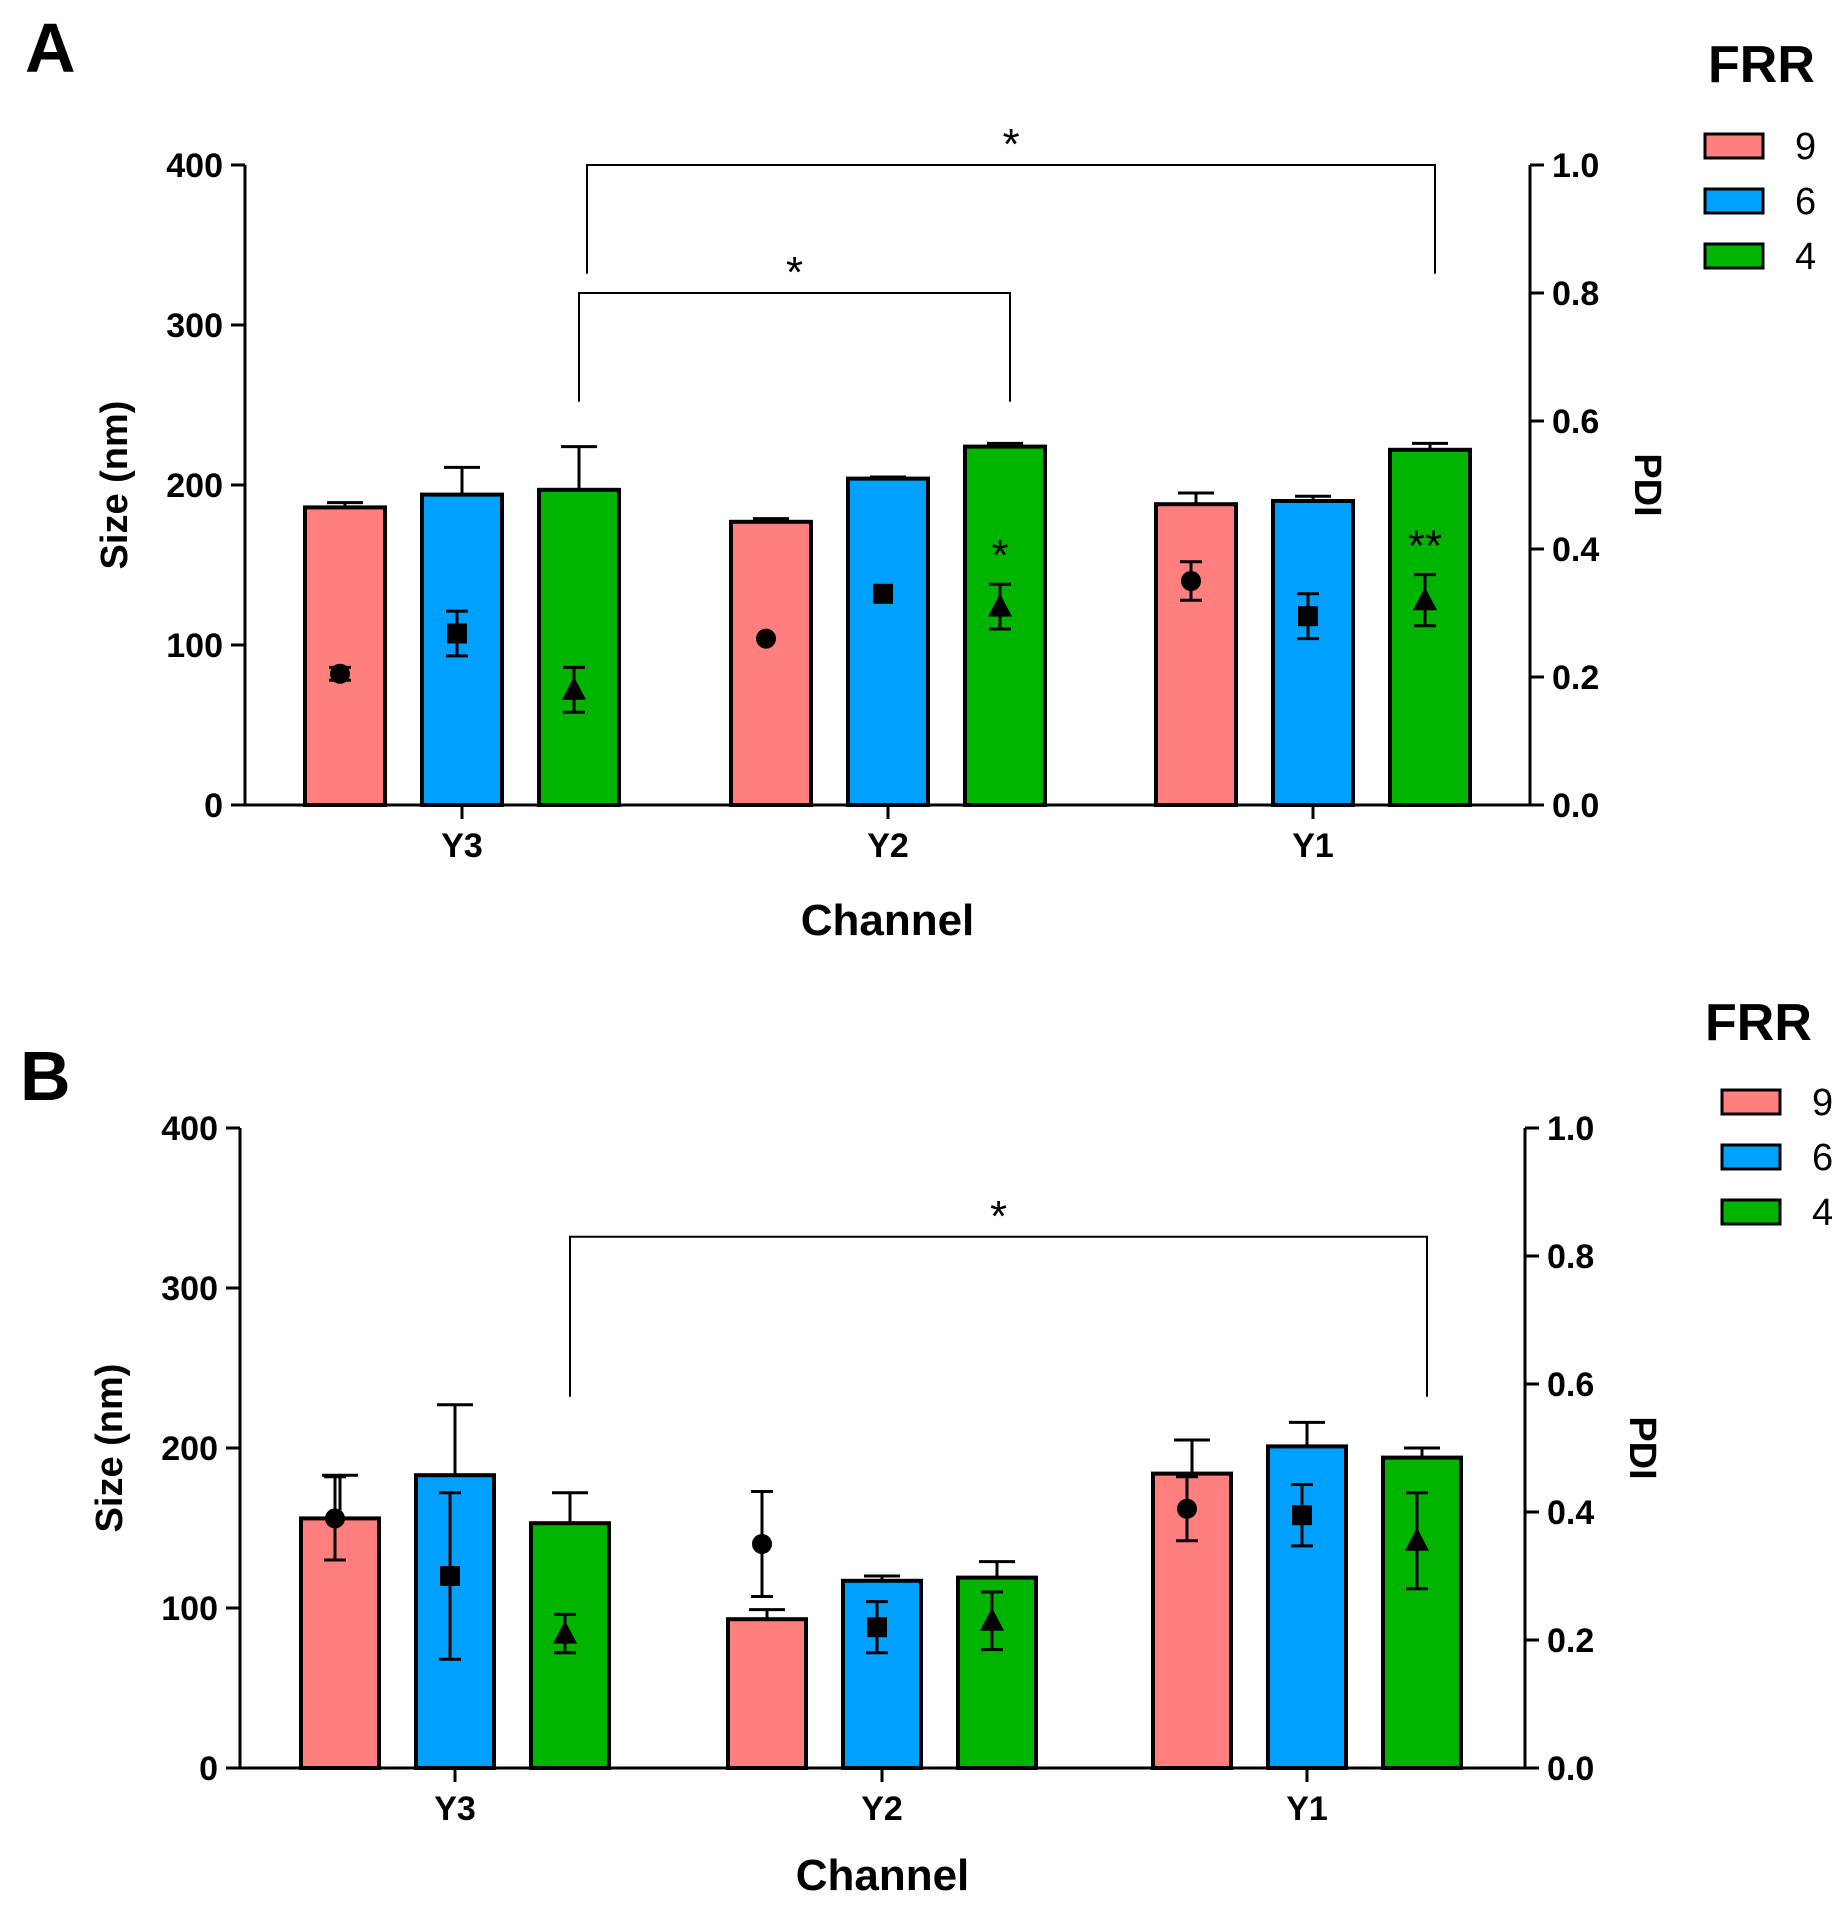  Describe the element at coordinates (999, 555) in the screenshot. I see `significance-star: *` at that location.